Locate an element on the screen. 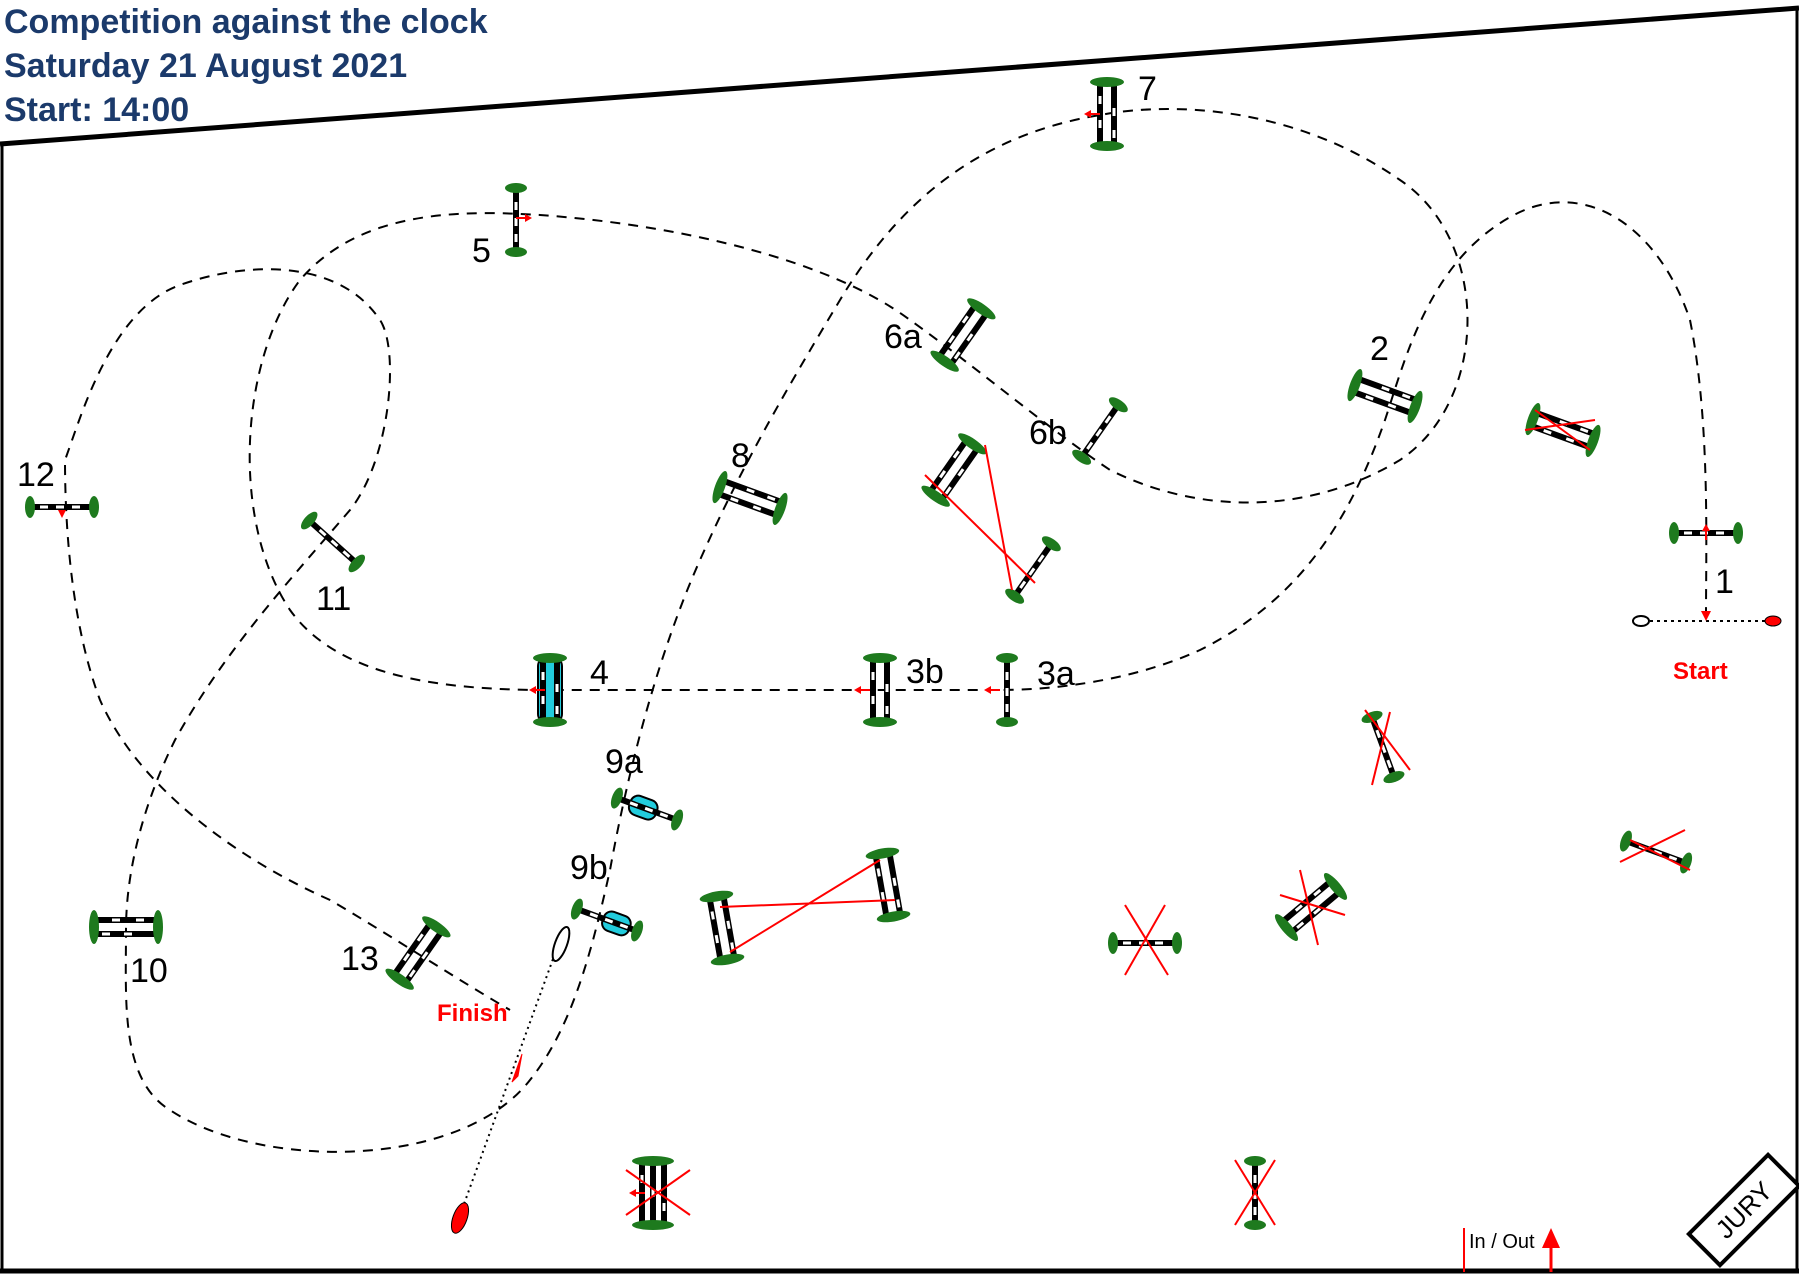 Image resolution: width=1799 pixels, height=1274 pixels. finish-flag-red is located at coordinates (460, 1218).